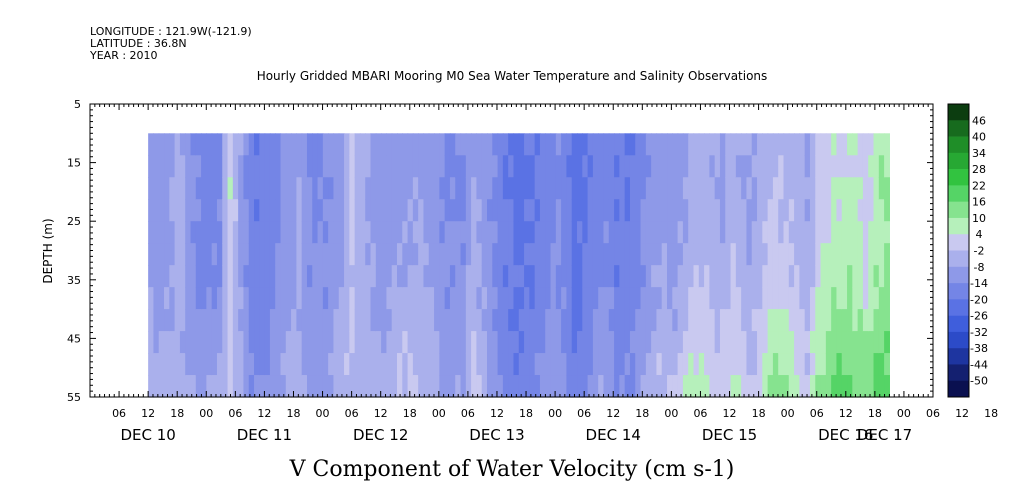 The width and height of the screenshot is (1009, 504). Describe the element at coordinates (613, 435) in the screenshot. I see `x-date-label: DEC 14` at that location.